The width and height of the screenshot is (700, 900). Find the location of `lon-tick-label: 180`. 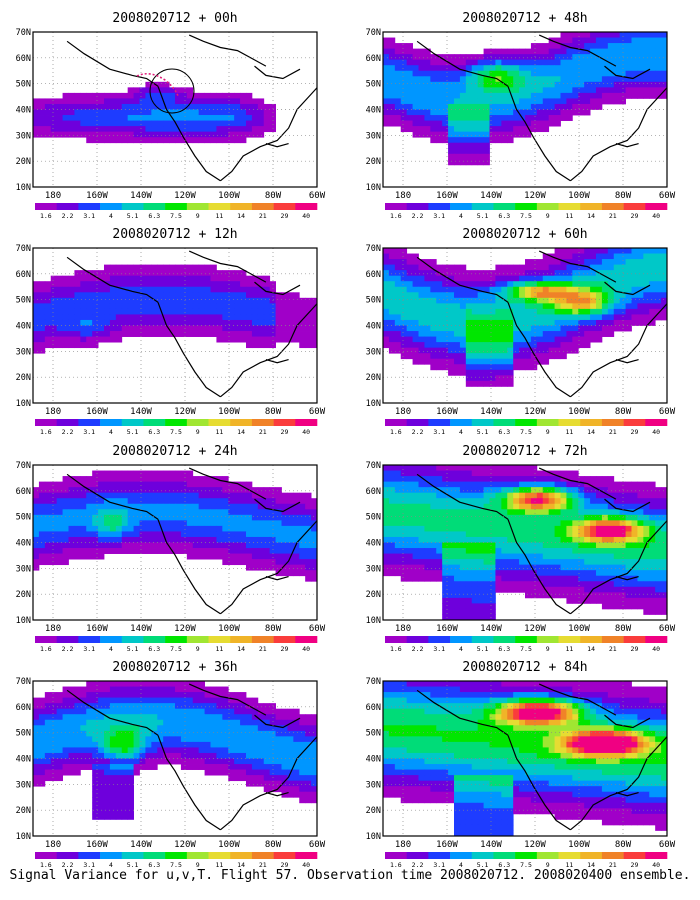

lon-tick-label: 180 is located at coordinates (403, 412).